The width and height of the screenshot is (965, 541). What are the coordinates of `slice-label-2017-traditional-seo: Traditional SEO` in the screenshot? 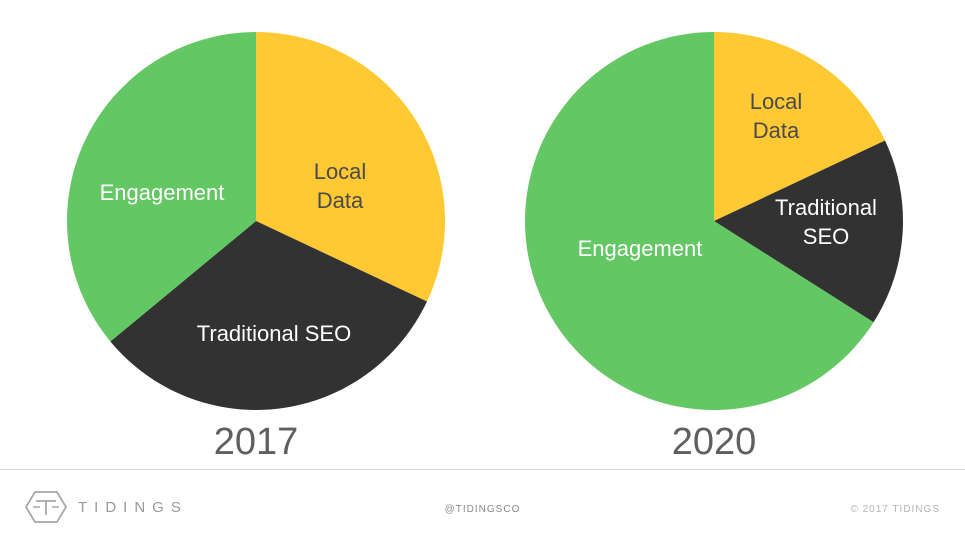 It's located at (274, 333).